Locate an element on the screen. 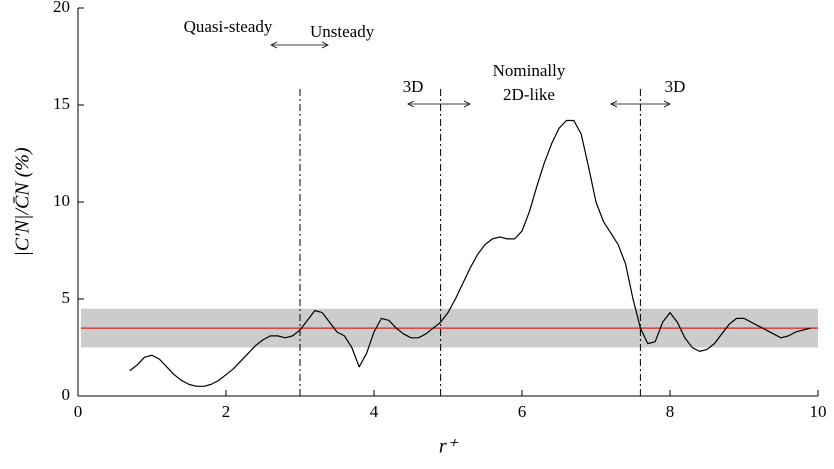 The height and width of the screenshot is (469, 834). x-tick-label: 0 is located at coordinates (78, 411).